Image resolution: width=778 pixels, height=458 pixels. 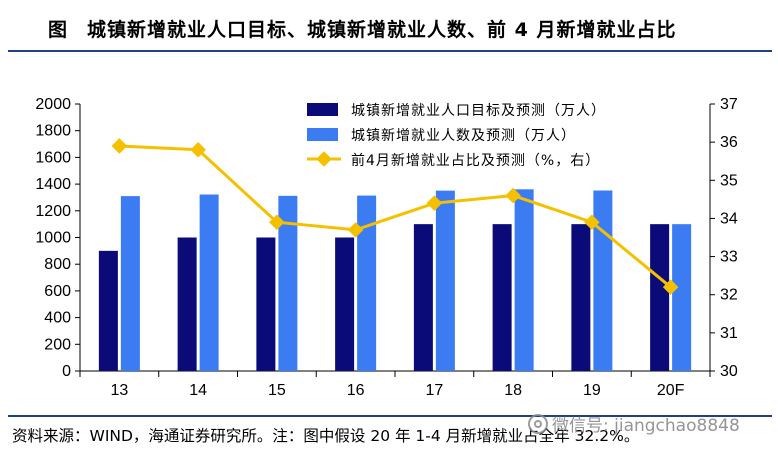 What do you see at coordinates (53, 184) in the screenshot?
I see `left-y-tick-label: 1400` at bounding box center [53, 184].